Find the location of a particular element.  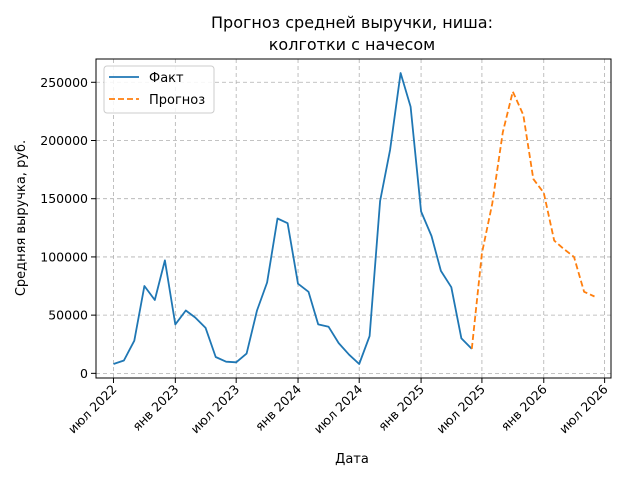

legend: Факт Прогноз is located at coordinates (159, 89).